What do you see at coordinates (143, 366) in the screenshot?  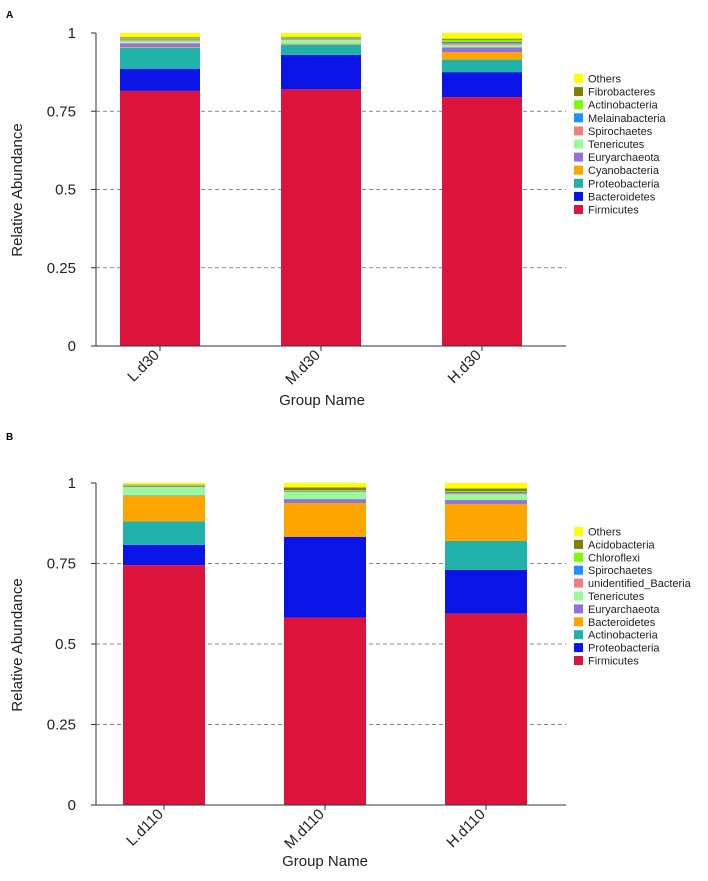 I see `x-tick-label: L.d30` at bounding box center [143, 366].